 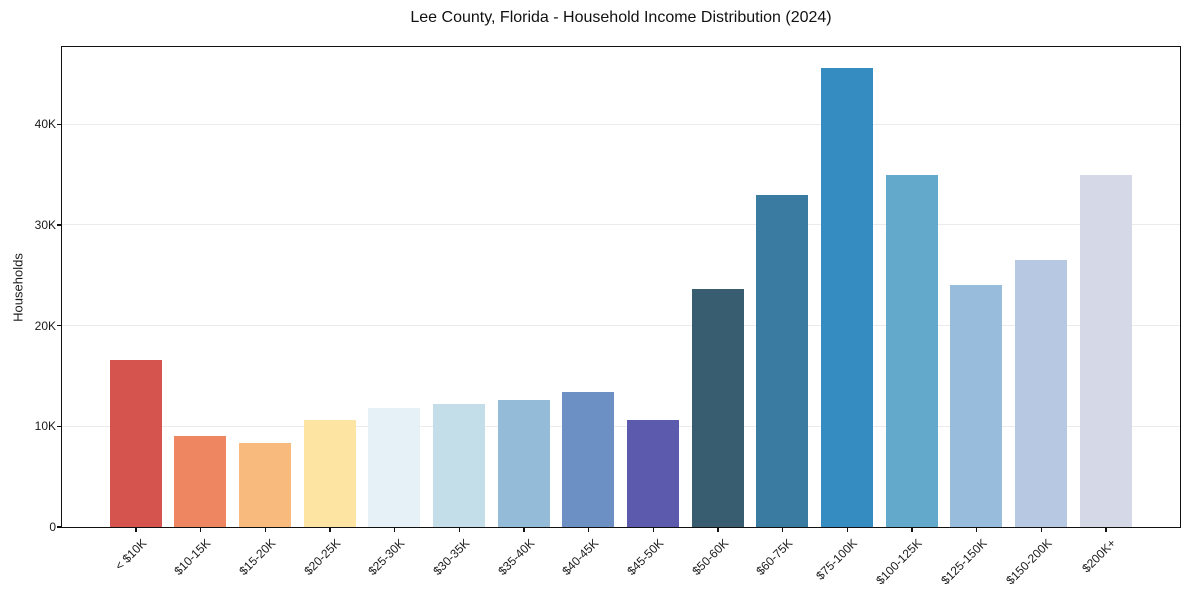 I want to click on x-tick-label: $60-75K, so click(x=774, y=557).